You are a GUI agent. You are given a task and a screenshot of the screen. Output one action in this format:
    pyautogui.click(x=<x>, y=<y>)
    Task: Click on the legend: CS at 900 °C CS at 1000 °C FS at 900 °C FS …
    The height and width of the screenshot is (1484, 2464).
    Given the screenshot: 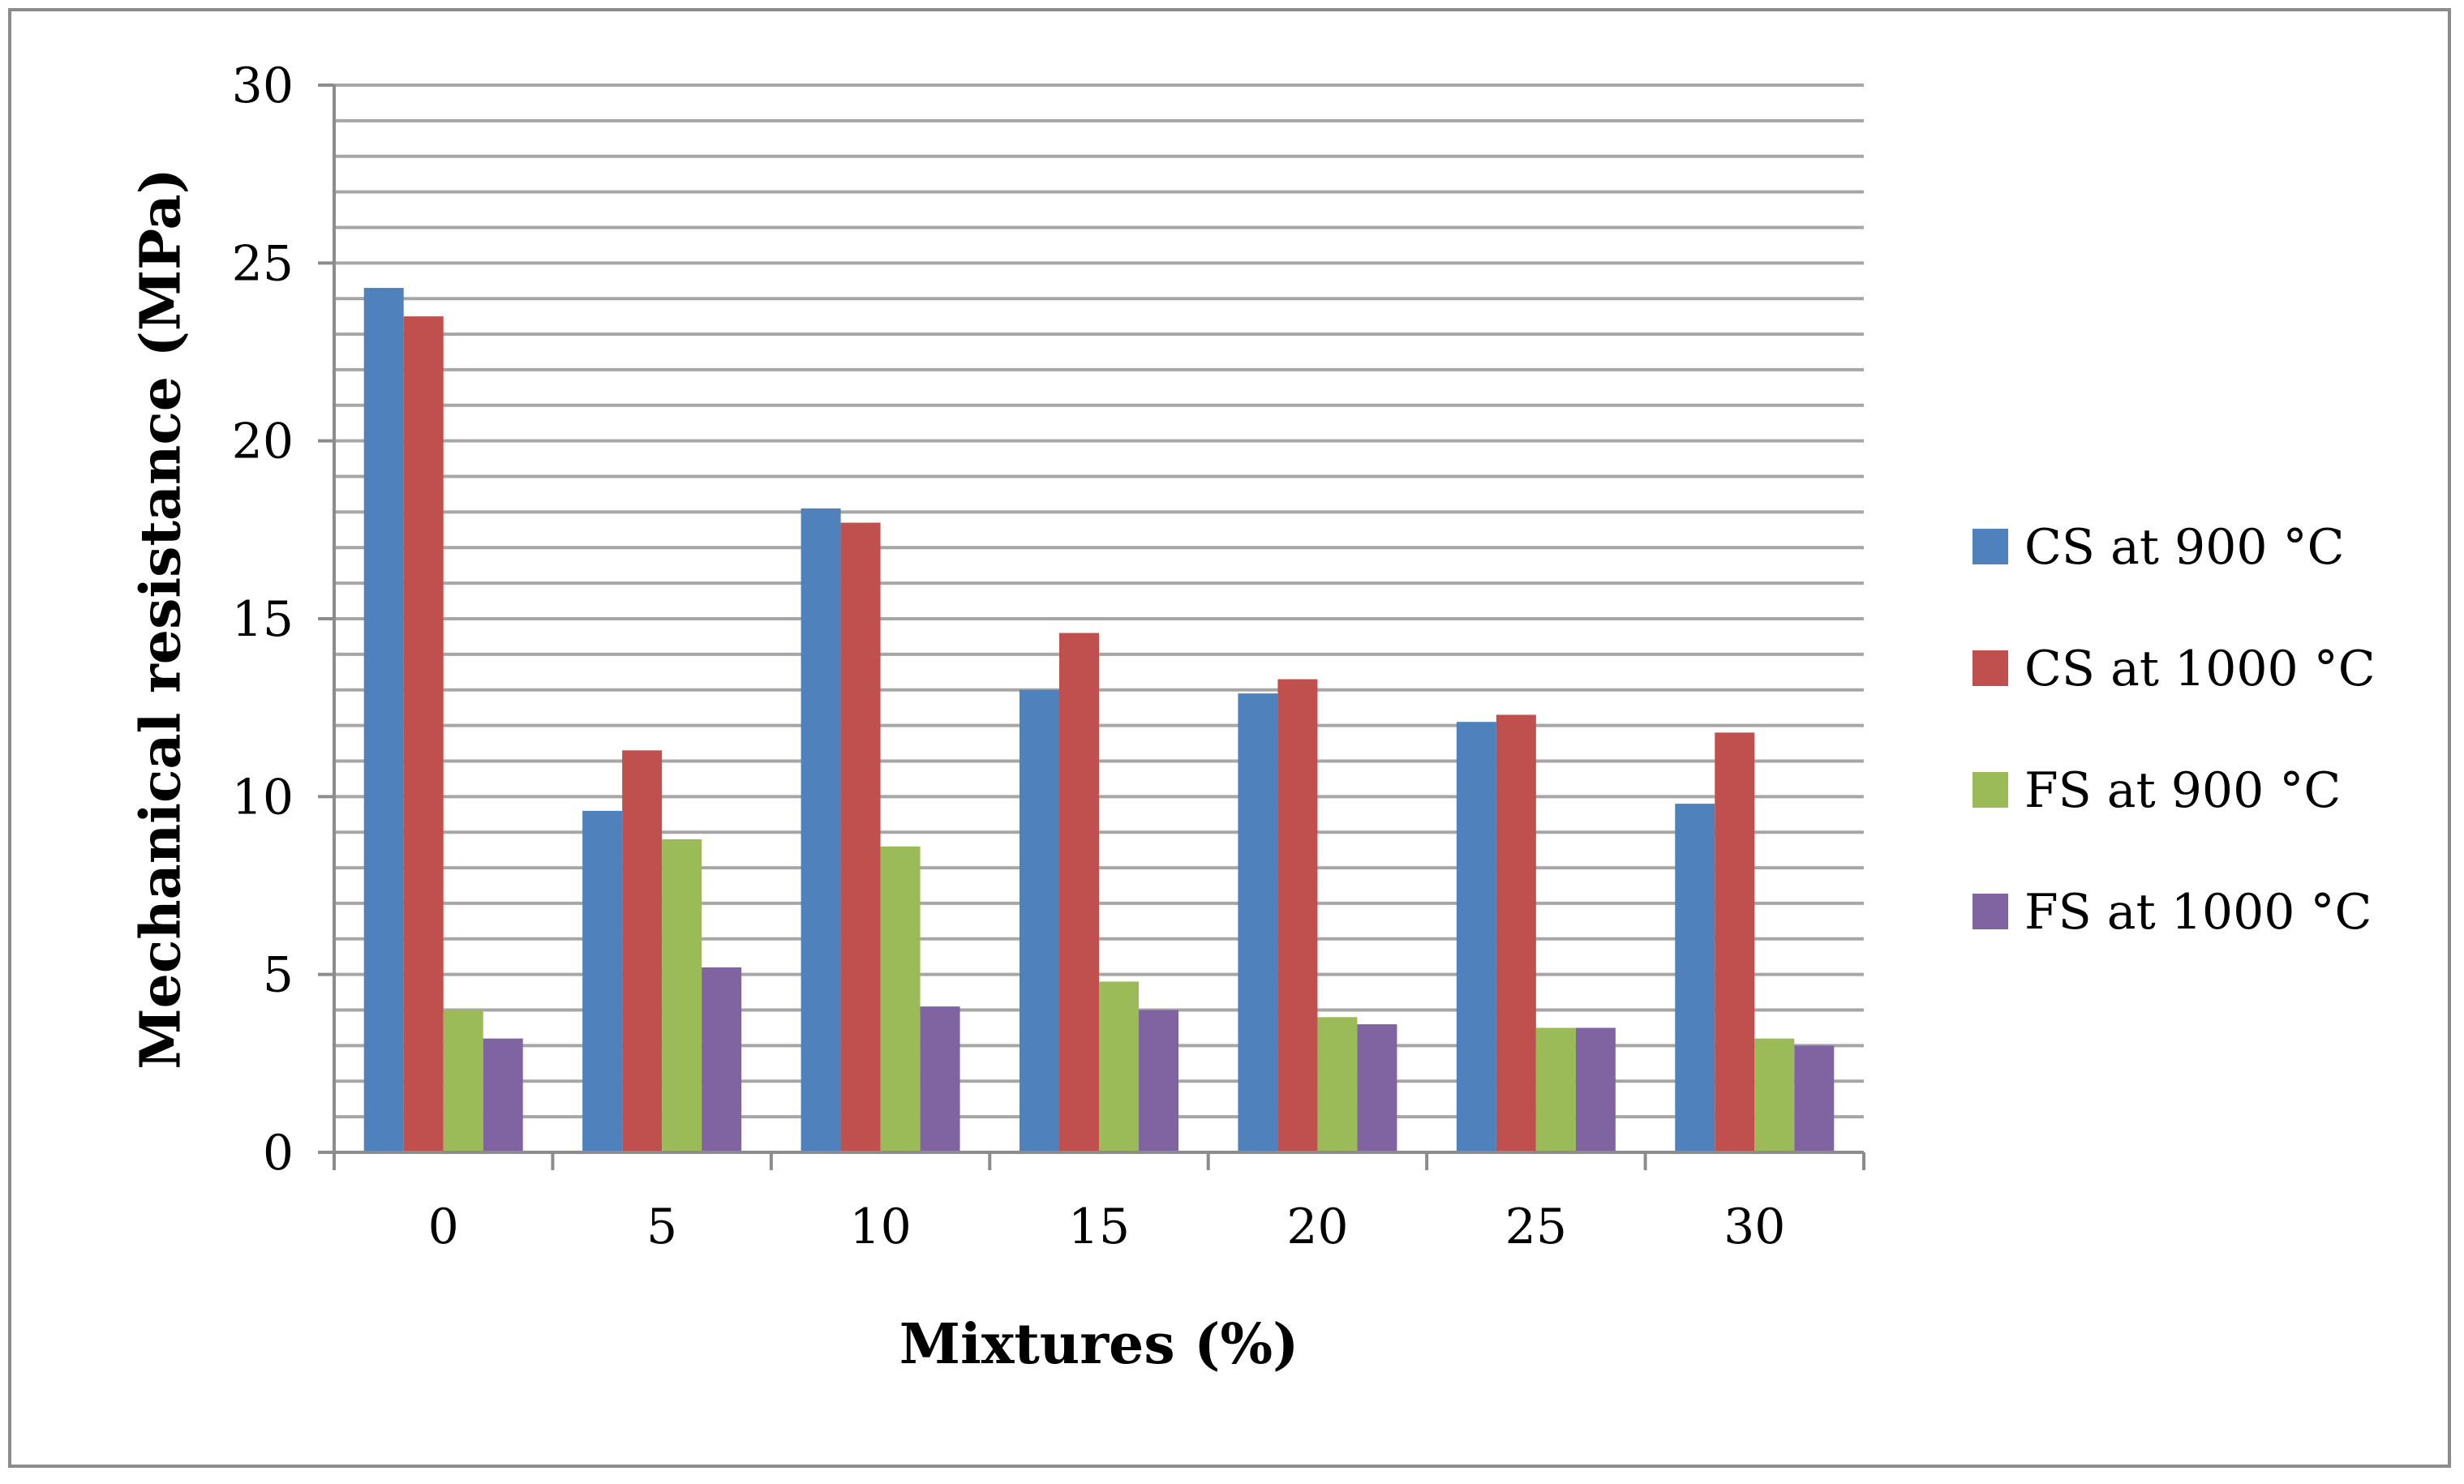 What is the action you would take?
    pyautogui.click(x=2174, y=730)
    